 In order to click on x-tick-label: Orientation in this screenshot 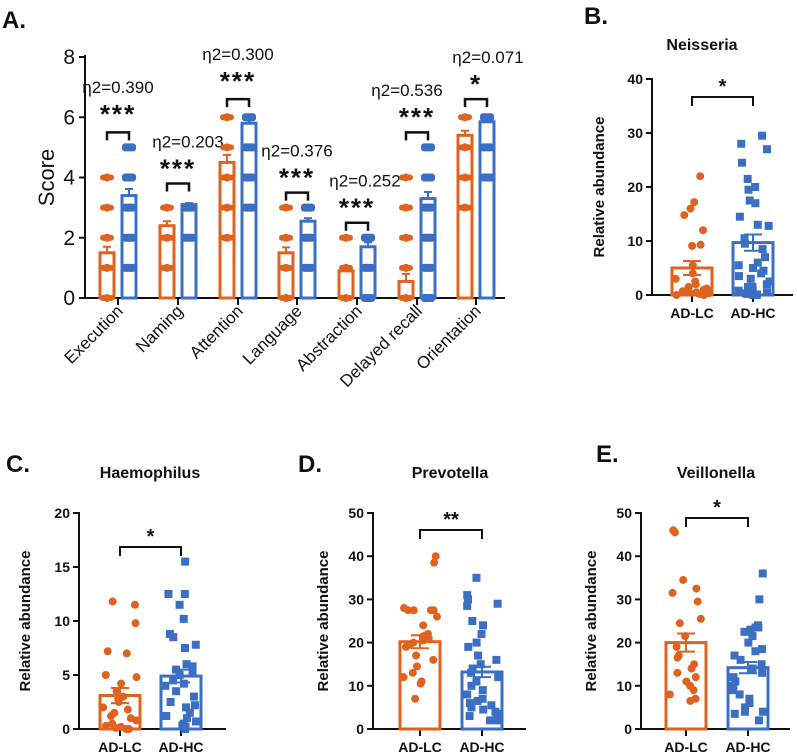, I will do `click(449, 337)`.